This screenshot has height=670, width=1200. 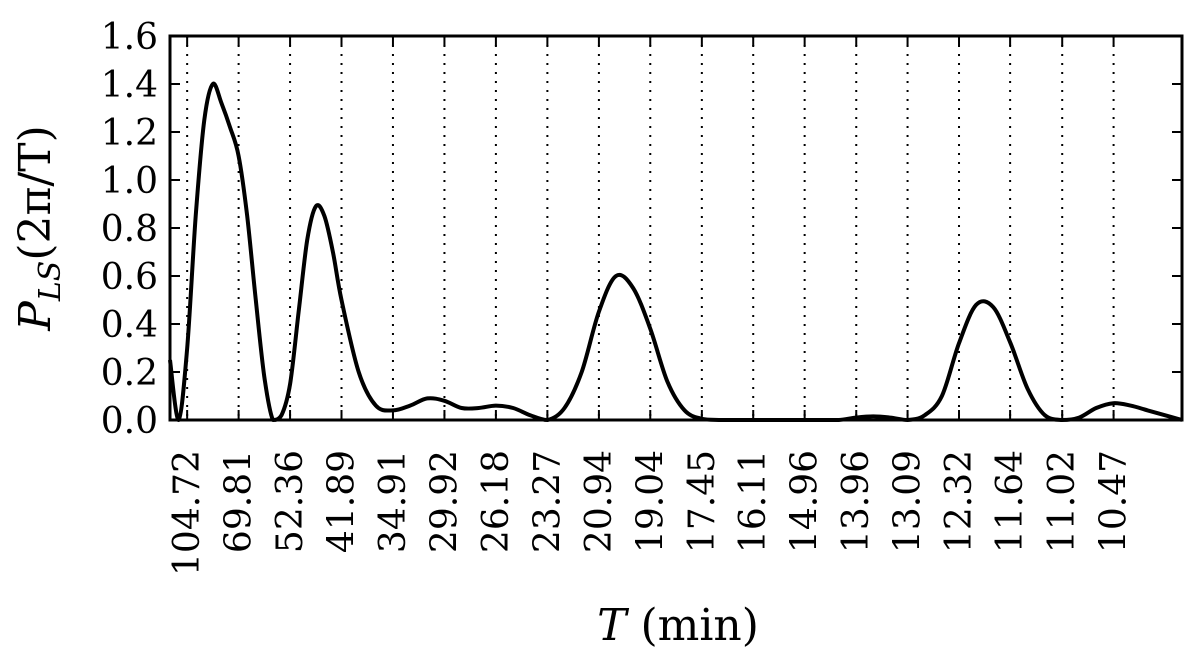 What do you see at coordinates (129, 277) in the screenshot?
I see `y-tick-label: 0.6` at bounding box center [129, 277].